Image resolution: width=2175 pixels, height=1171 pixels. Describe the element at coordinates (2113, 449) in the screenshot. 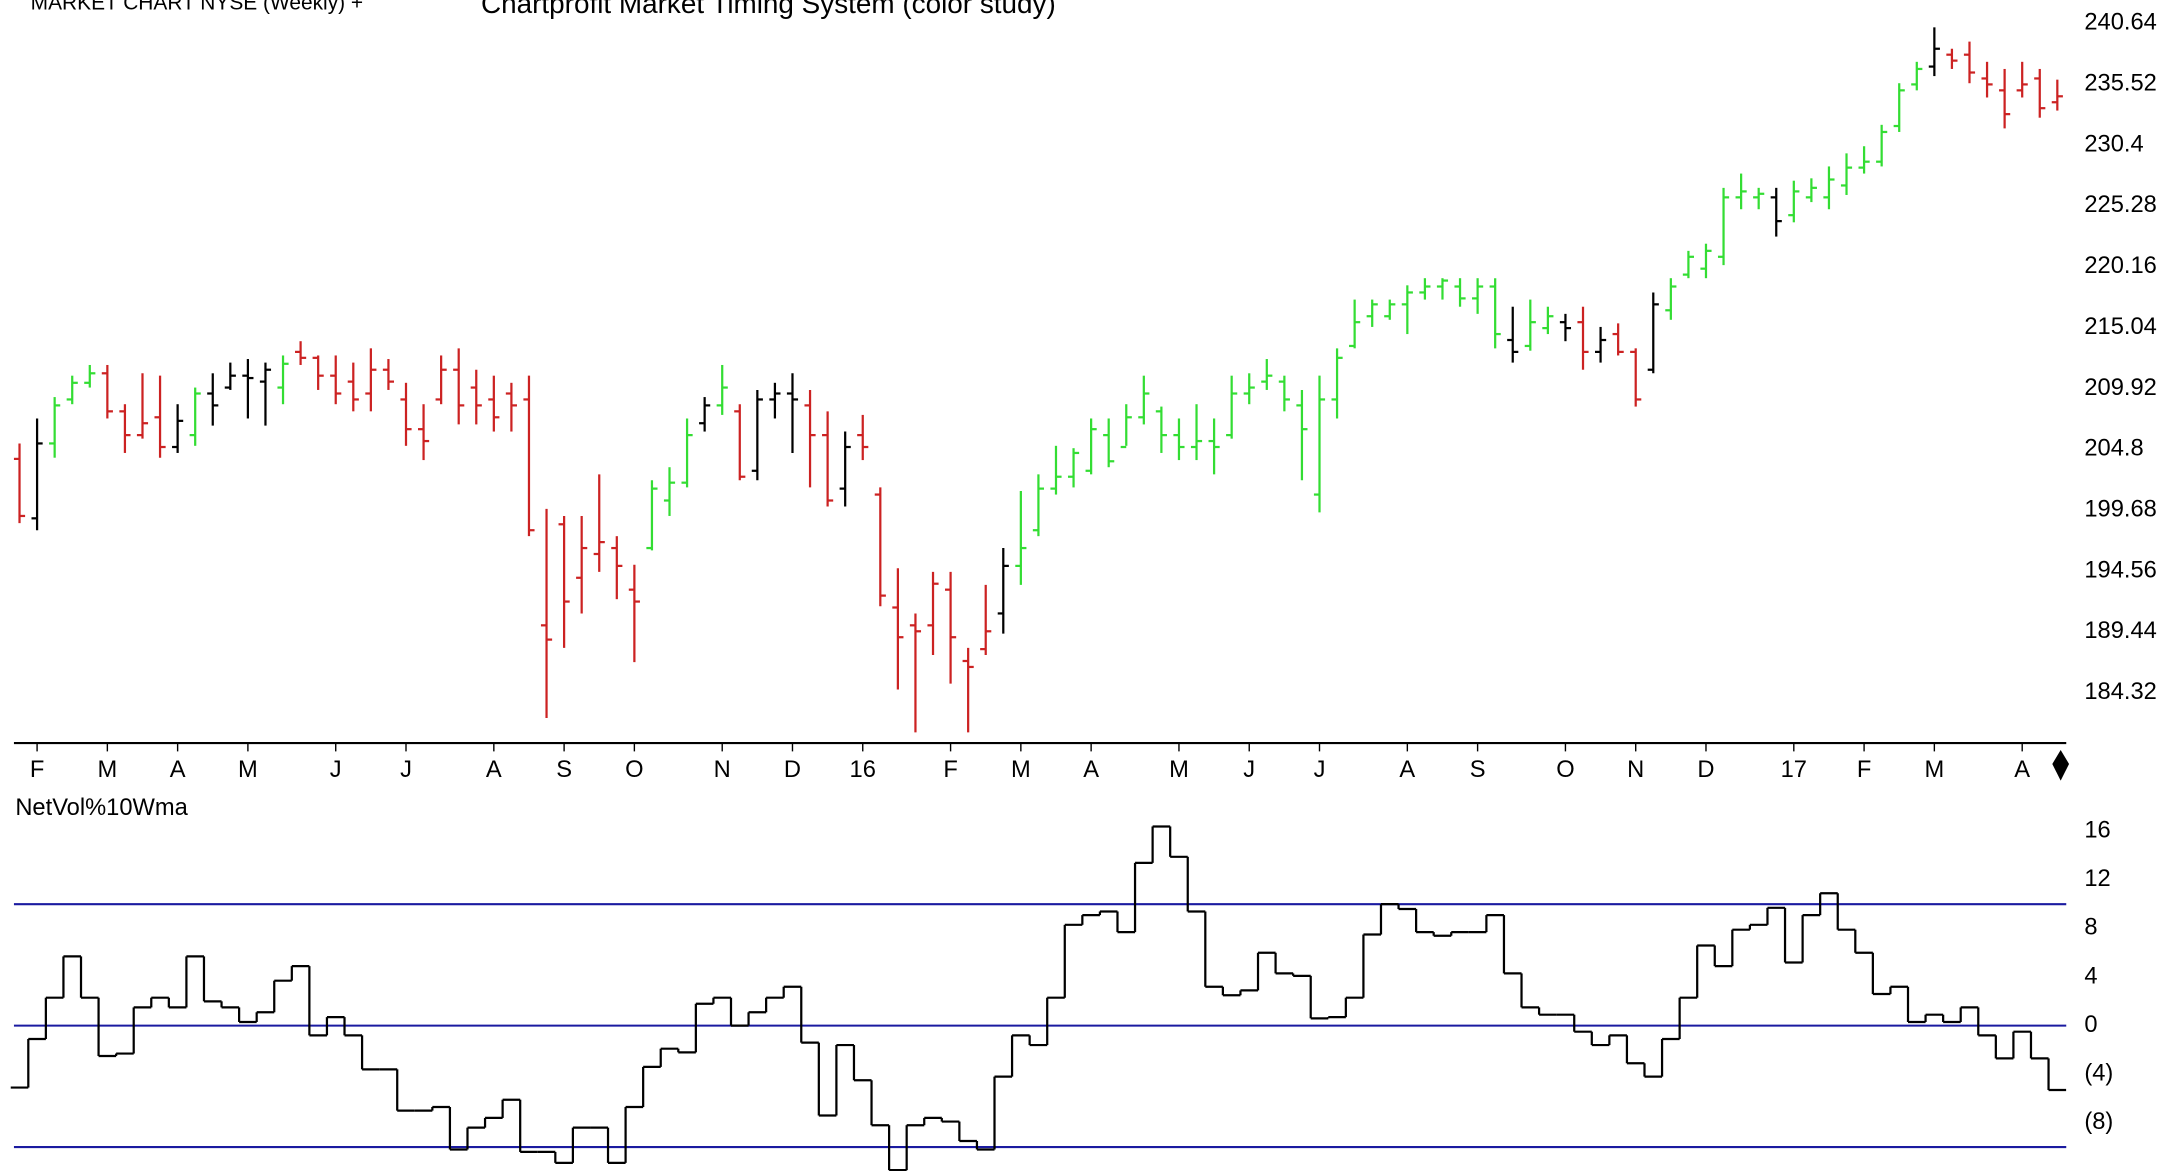

I see `y-tick-label: 204.8` at that location.